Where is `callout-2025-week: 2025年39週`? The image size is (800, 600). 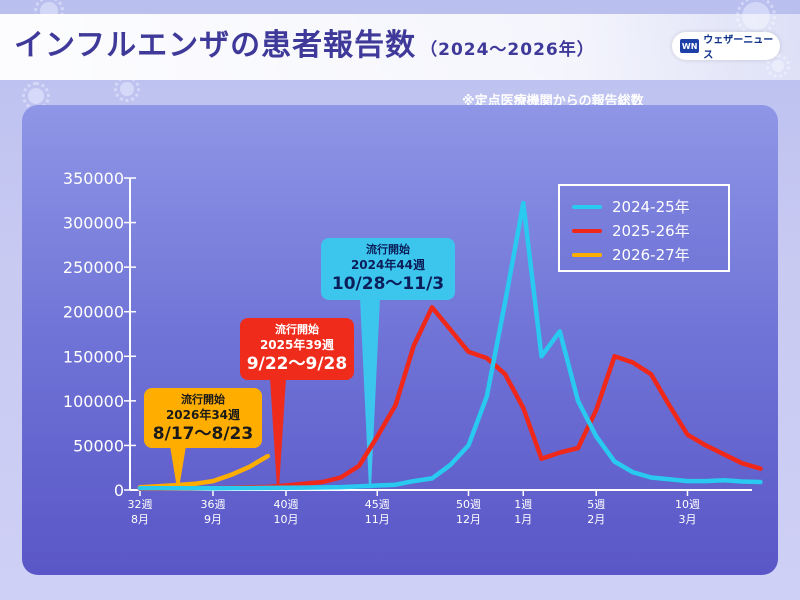
callout-2025-week: 2025年39週 is located at coordinates (297, 345).